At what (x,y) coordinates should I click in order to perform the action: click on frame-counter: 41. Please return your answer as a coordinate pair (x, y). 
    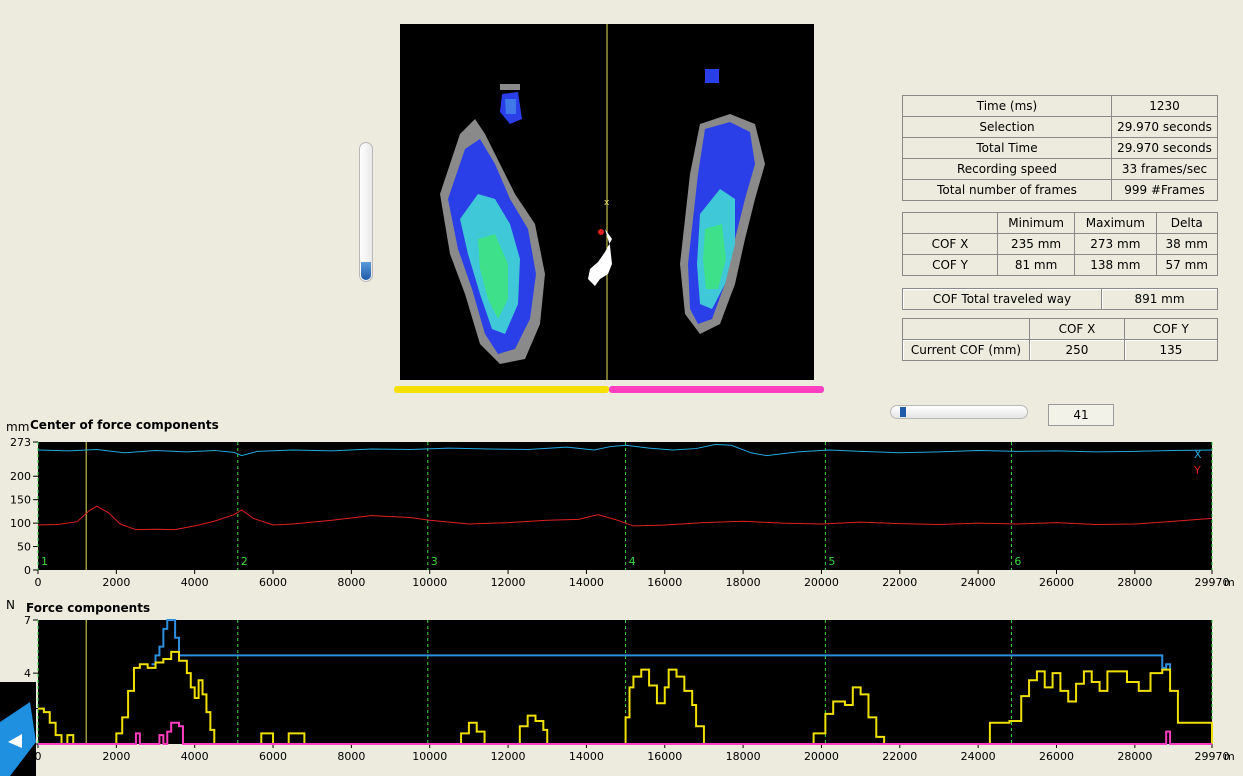
    Looking at the image, I should click on (1081, 415).